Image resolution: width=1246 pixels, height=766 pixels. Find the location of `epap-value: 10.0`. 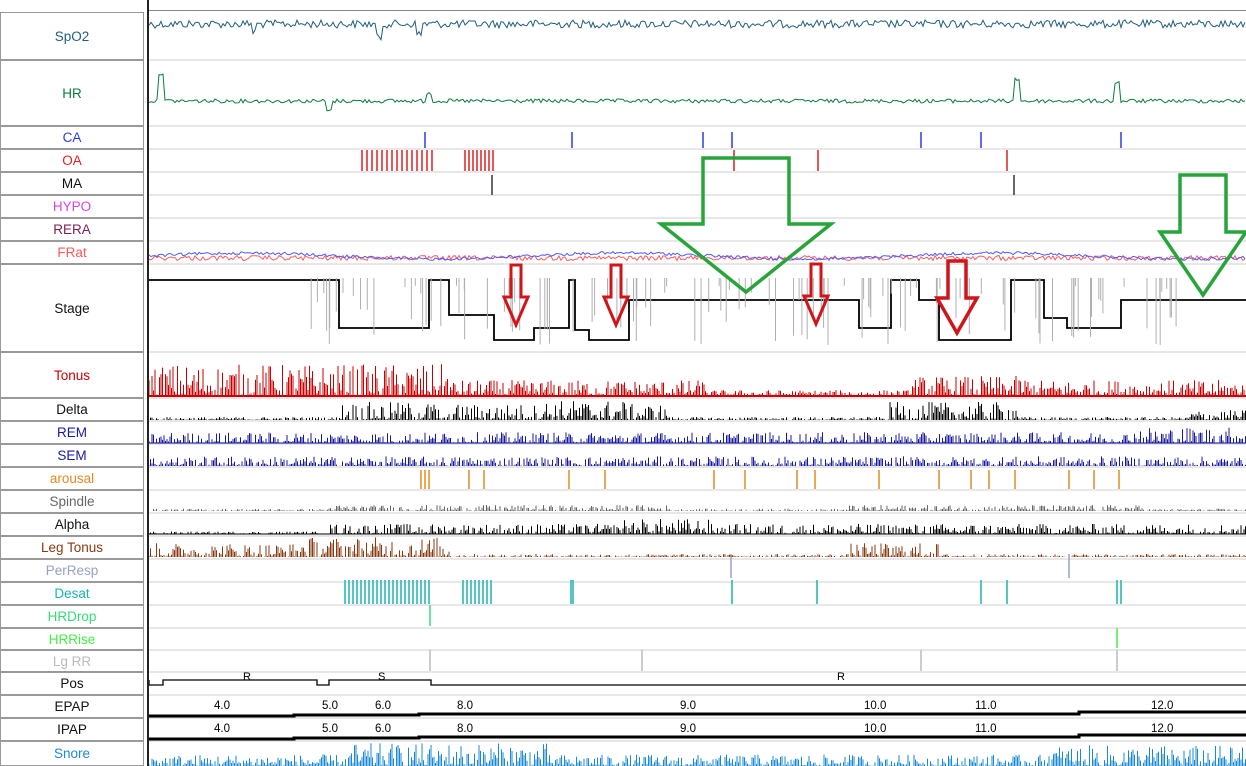

epap-value: 10.0 is located at coordinates (875, 706).